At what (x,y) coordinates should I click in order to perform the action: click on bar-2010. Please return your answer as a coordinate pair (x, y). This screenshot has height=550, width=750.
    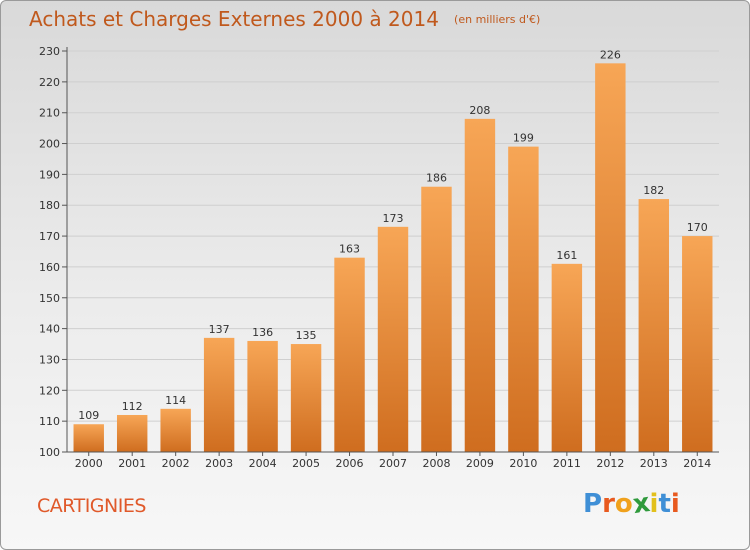
    Looking at the image, I should click on (523, 299).